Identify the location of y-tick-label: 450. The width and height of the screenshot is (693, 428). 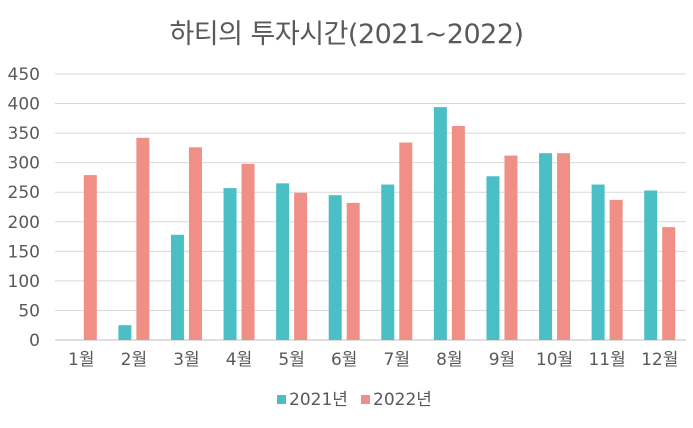
(24, 75).